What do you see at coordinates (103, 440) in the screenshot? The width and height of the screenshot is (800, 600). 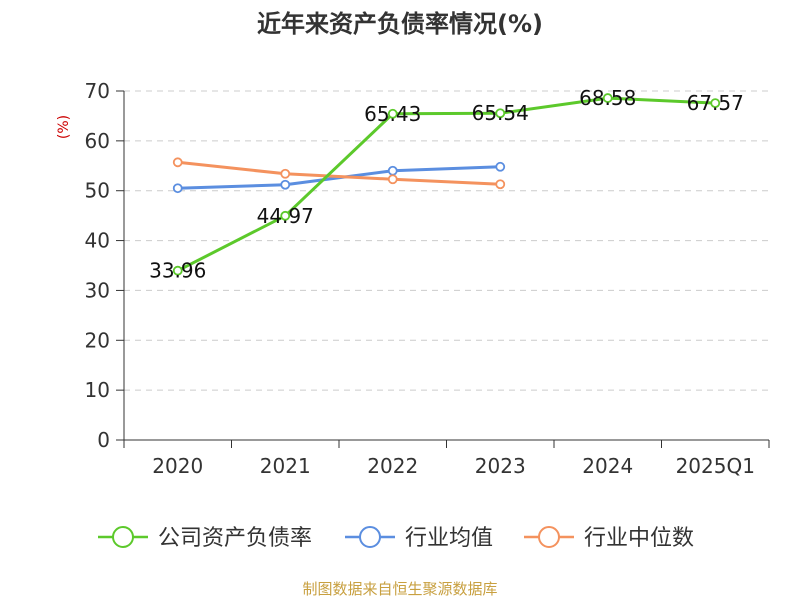 I see `y-tick-label: 0` at bounding box center [103, 440].